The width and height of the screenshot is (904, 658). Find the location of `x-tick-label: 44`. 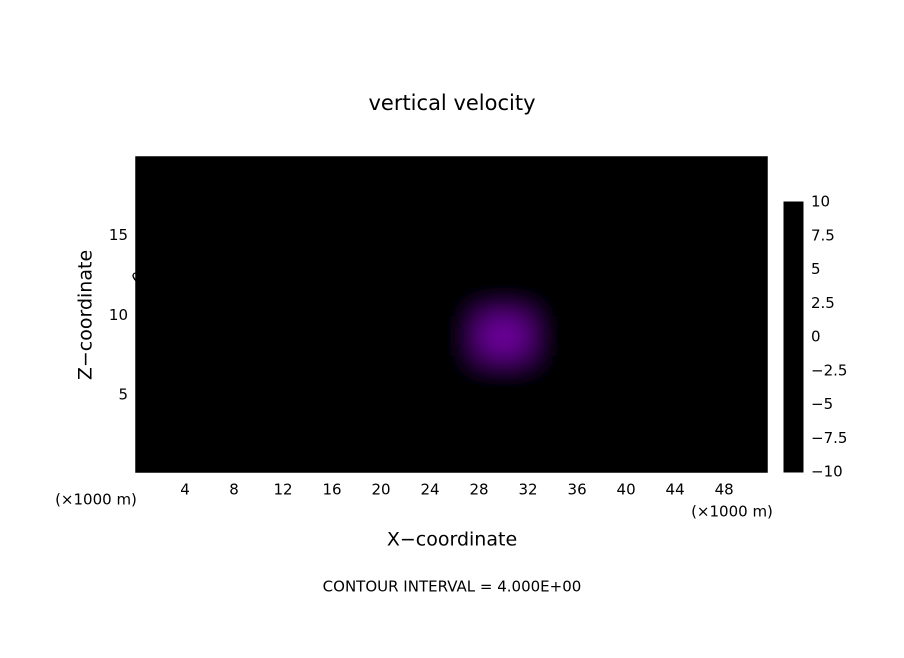

x-tick-label: 44 is located at coordinates (675, 490).